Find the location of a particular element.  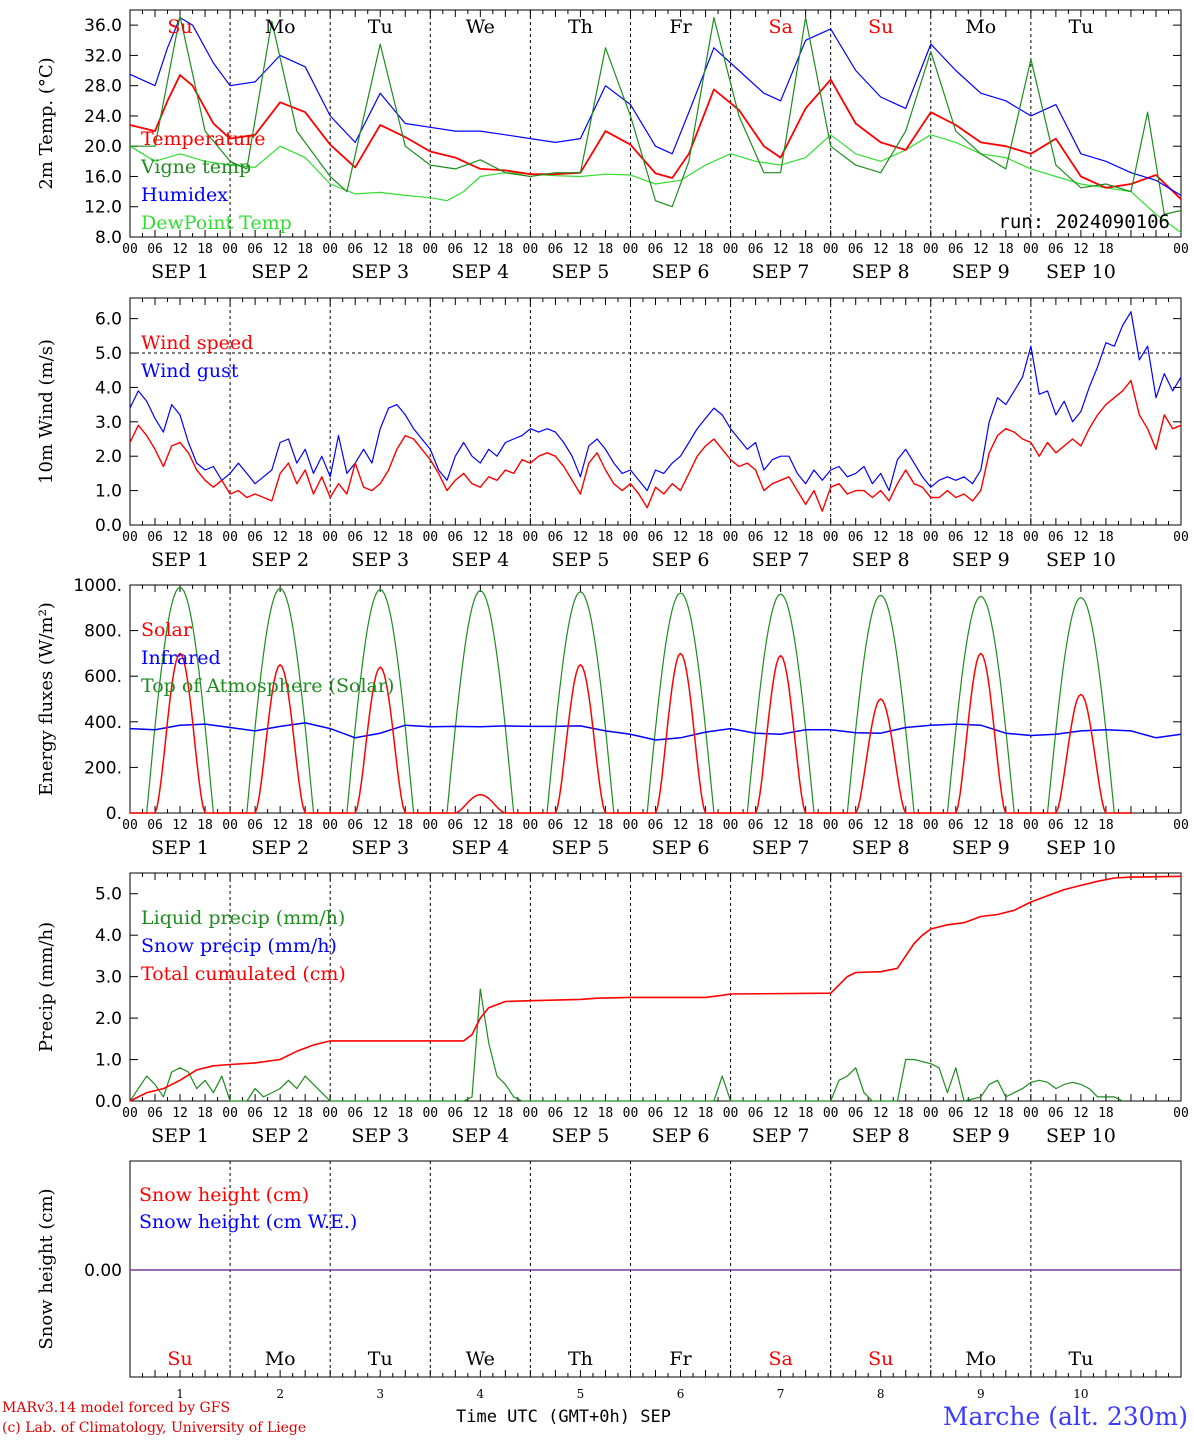

temp-date-label: SEP 5 is located at coordinates (581, 272).